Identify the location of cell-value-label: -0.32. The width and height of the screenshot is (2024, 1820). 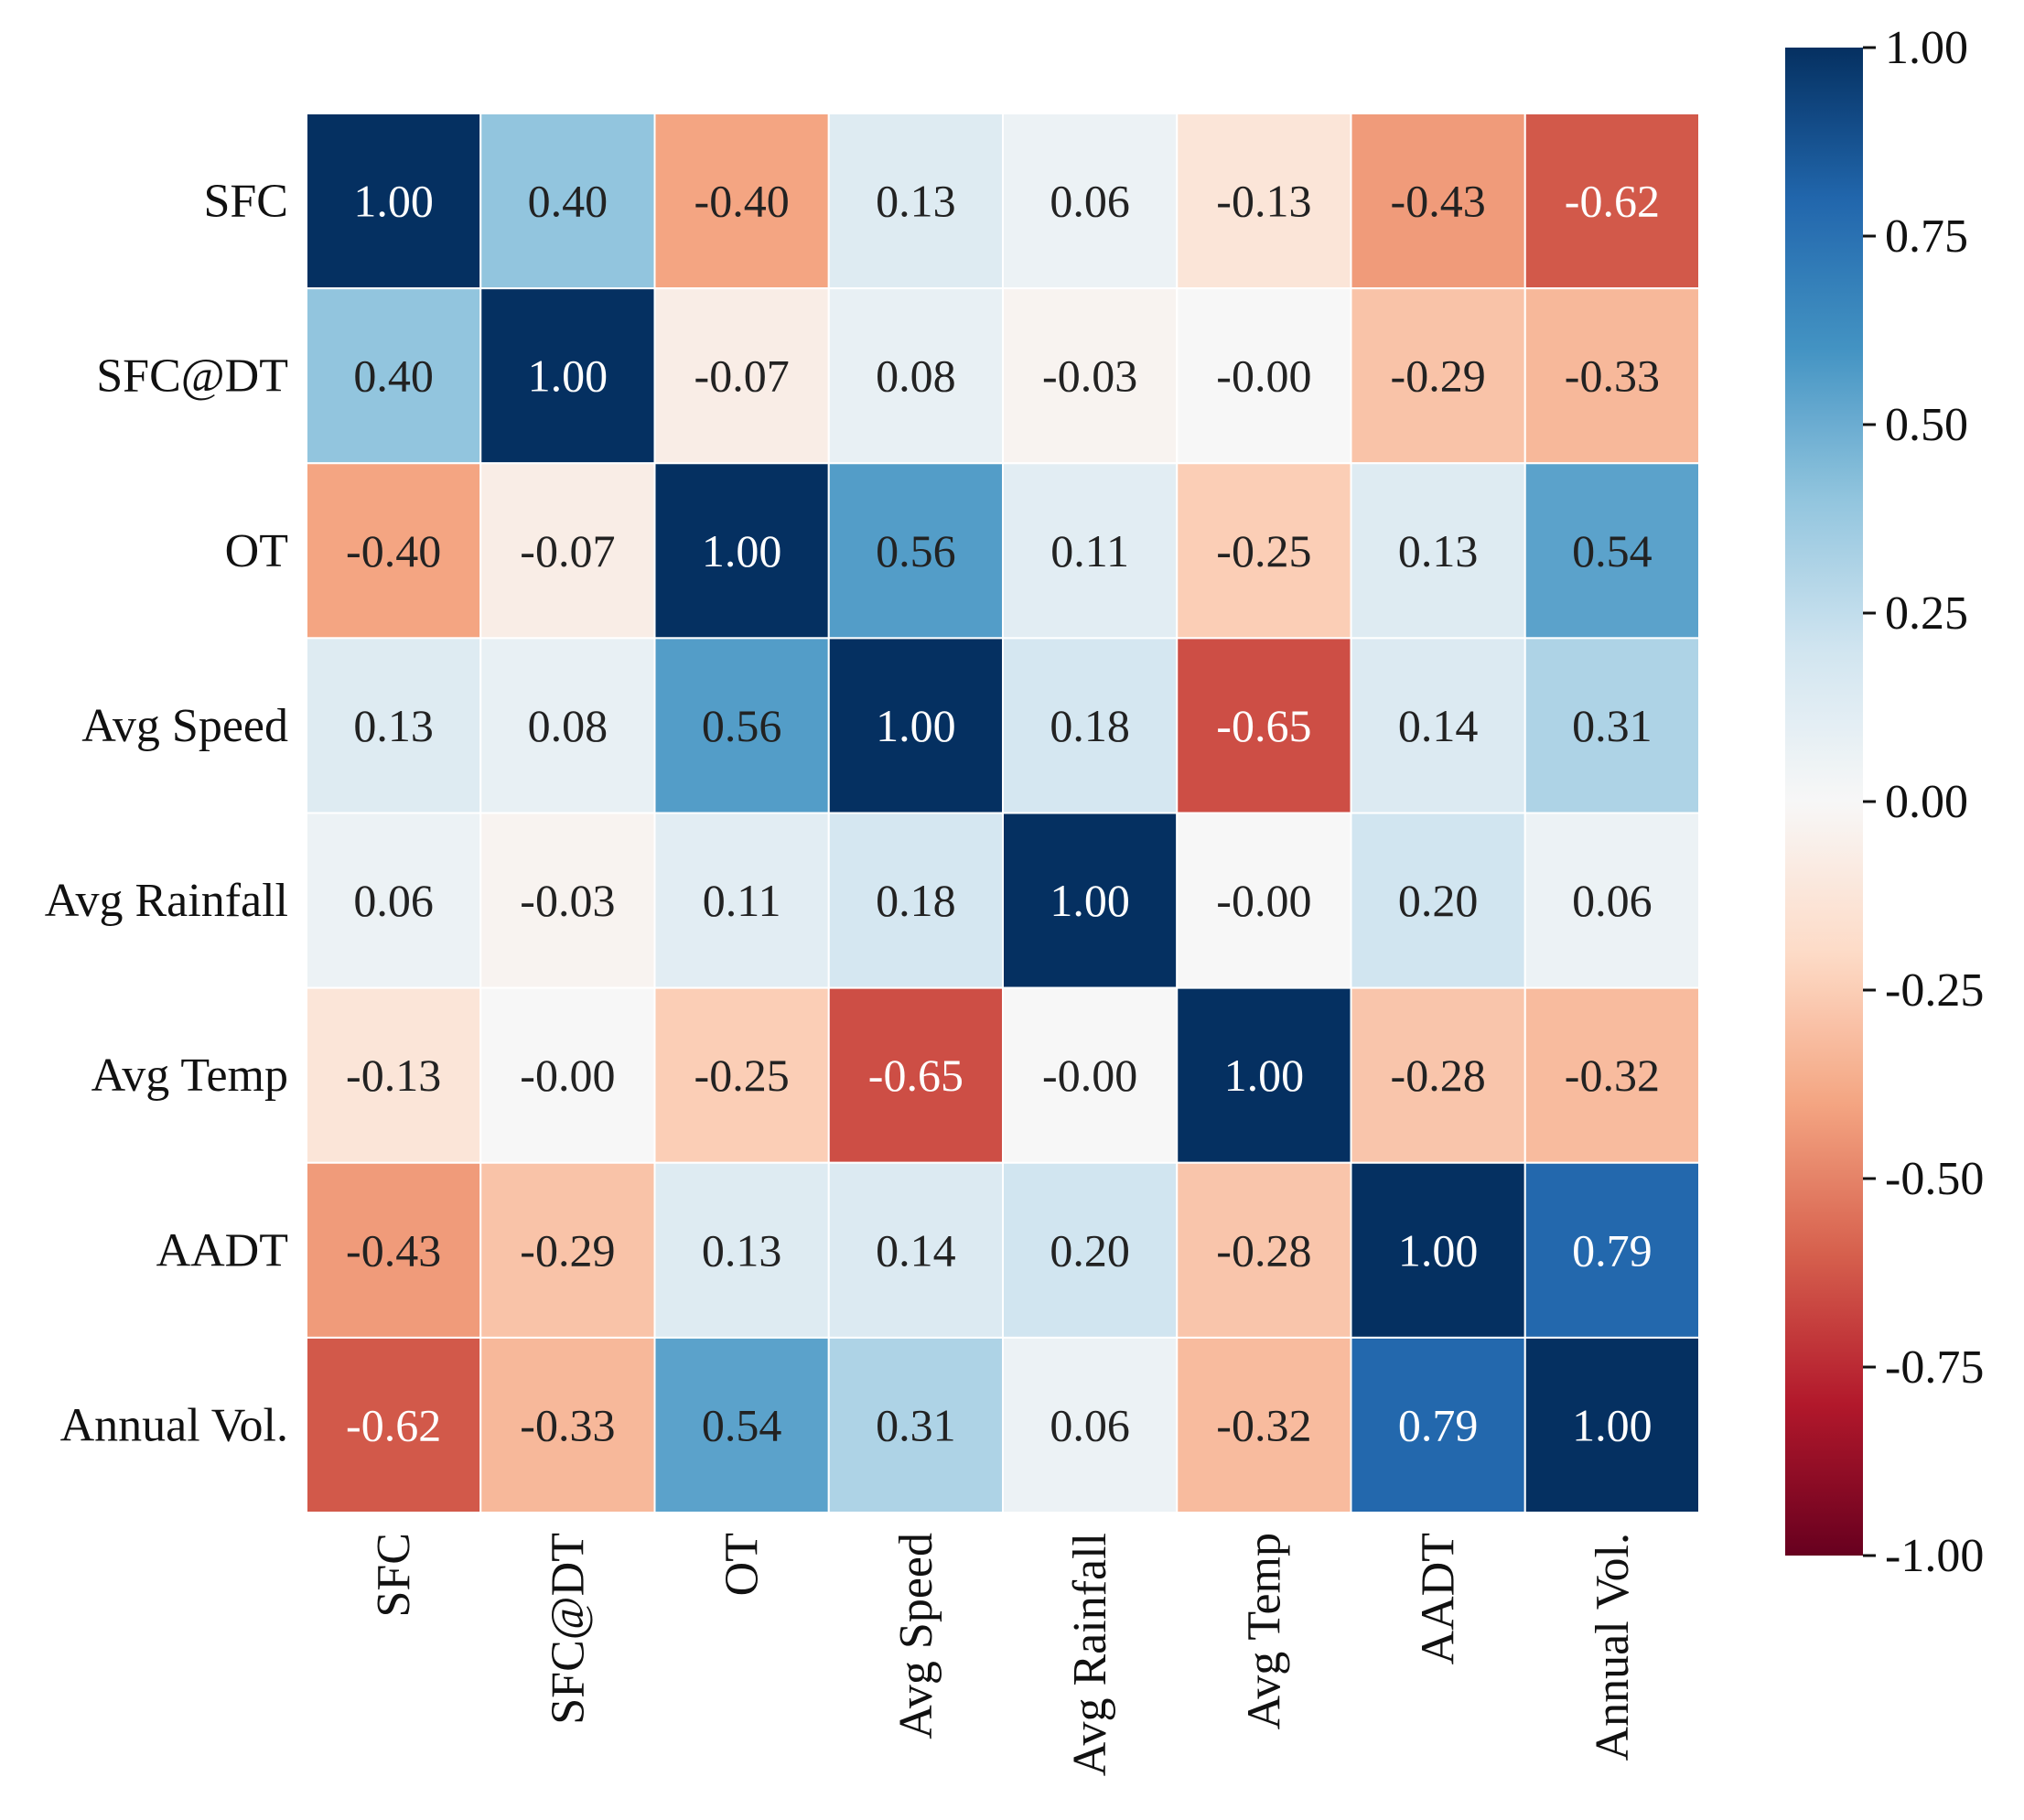
(1612, 1075).